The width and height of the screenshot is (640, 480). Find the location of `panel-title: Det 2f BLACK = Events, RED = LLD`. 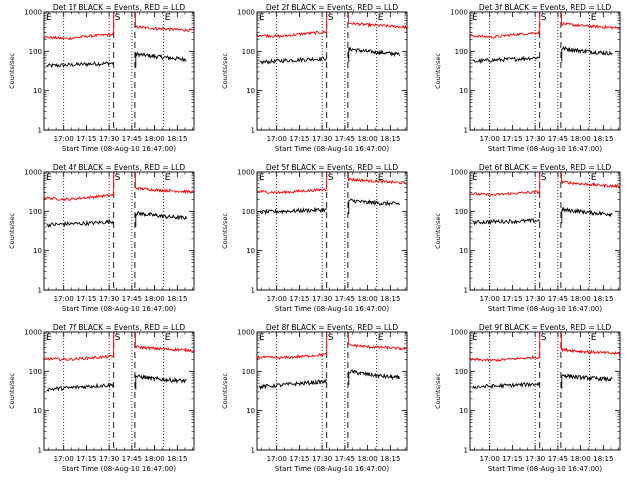

panel-title: Det 2f BLACK = Events, RED = LLD is located at coordinates (332, 7).